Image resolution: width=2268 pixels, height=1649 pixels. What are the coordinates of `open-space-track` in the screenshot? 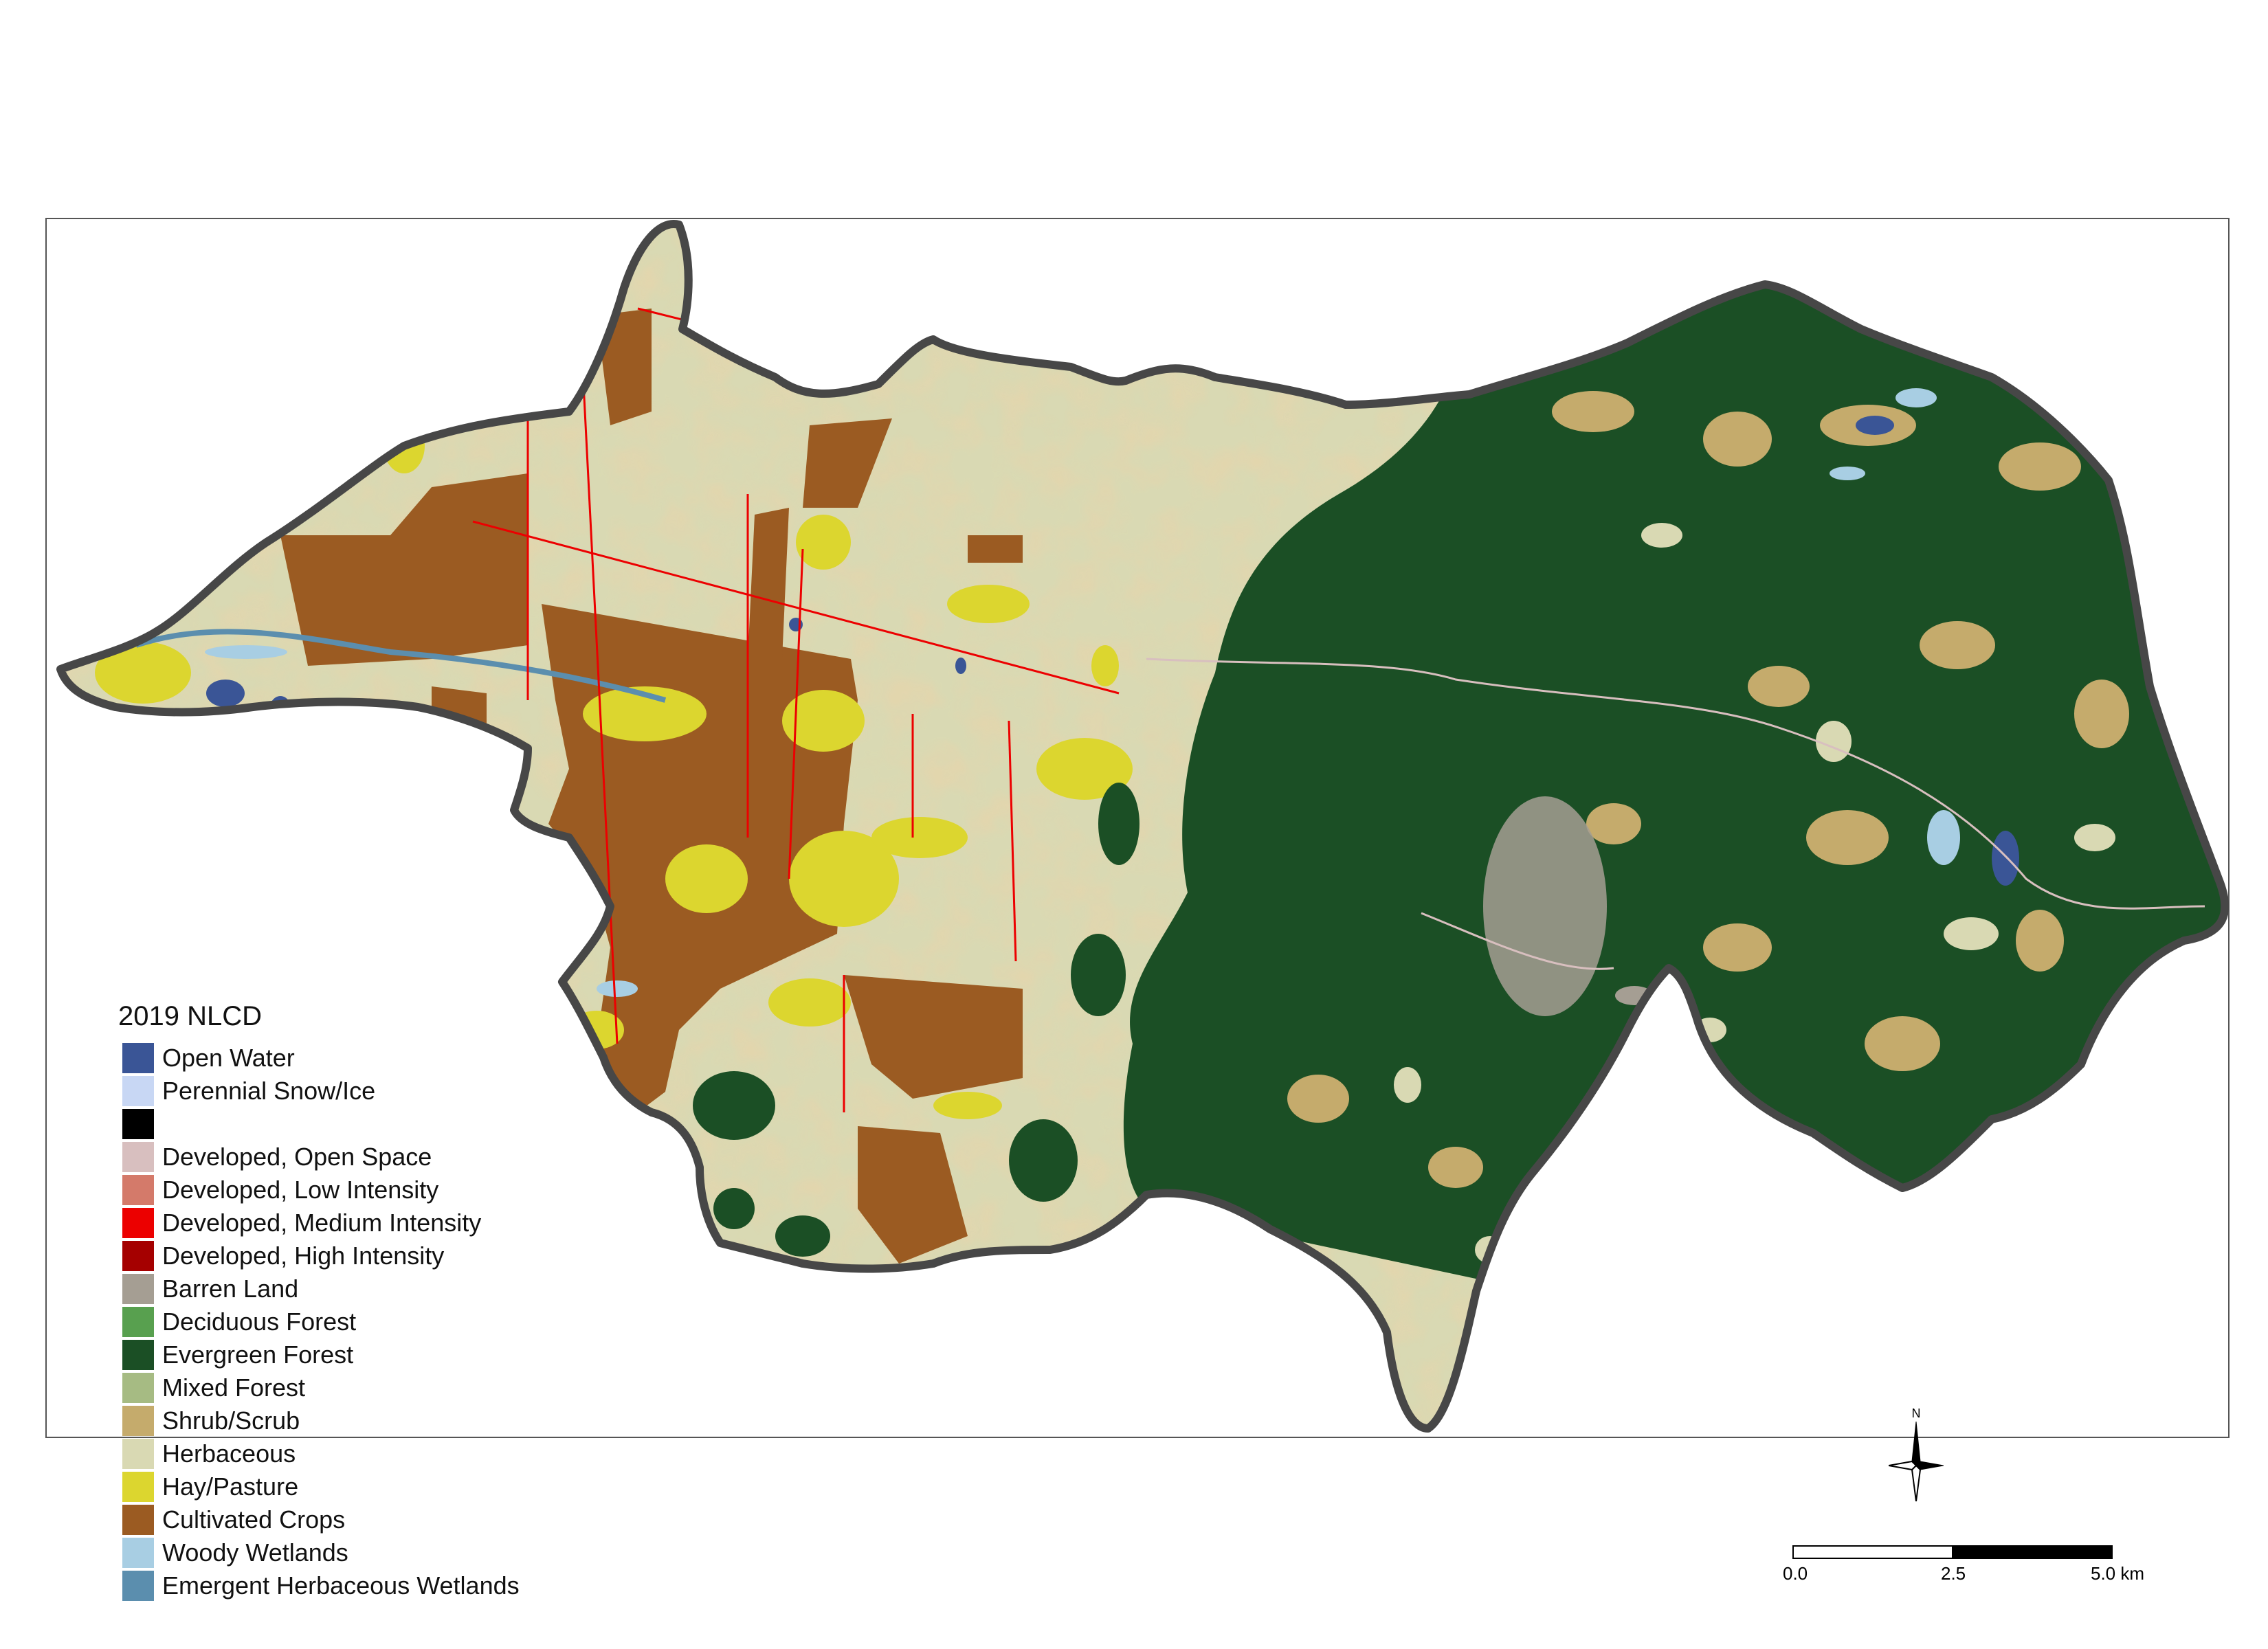 It's located at (1517, 941).